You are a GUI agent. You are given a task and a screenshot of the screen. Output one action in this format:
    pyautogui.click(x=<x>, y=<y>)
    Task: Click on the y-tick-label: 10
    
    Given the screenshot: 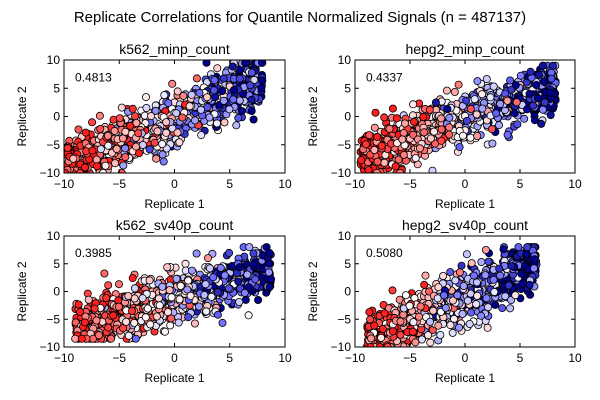 What is the action you would take?
    pyautogui.click(x=345, y=60)
    